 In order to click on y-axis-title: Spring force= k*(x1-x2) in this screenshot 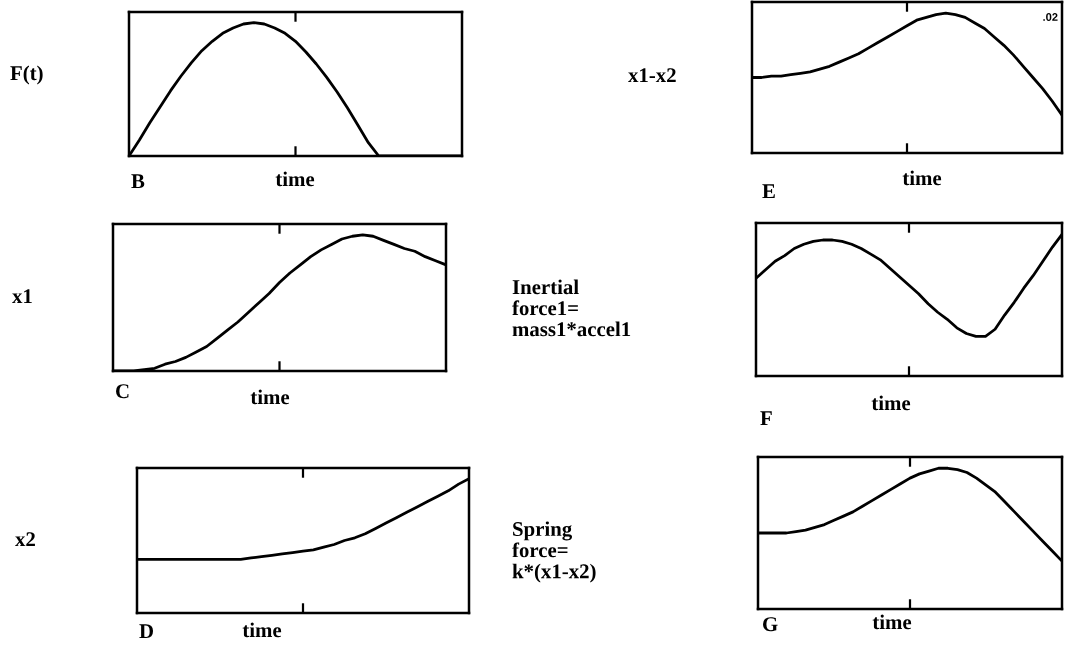, I will do `click(554, 552)`.